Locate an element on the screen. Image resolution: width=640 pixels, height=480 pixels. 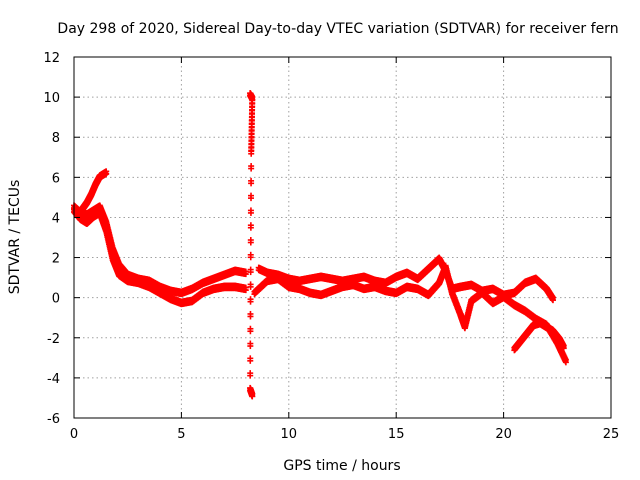
y-tick-label: 12 is located at coordinates (51, 58).